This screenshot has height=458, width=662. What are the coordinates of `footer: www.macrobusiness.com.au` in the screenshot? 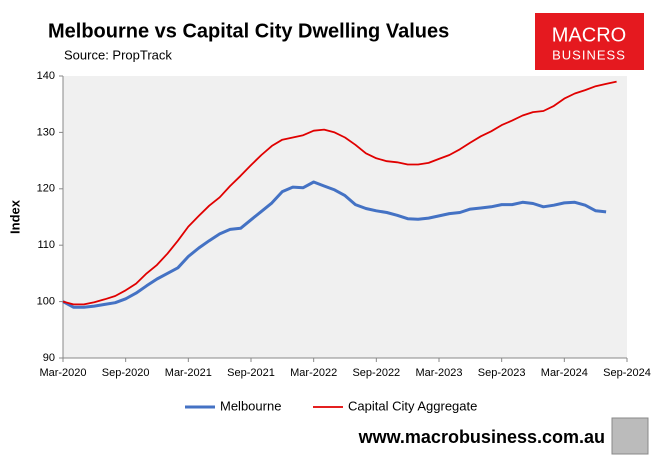 It's located at (481, 437).